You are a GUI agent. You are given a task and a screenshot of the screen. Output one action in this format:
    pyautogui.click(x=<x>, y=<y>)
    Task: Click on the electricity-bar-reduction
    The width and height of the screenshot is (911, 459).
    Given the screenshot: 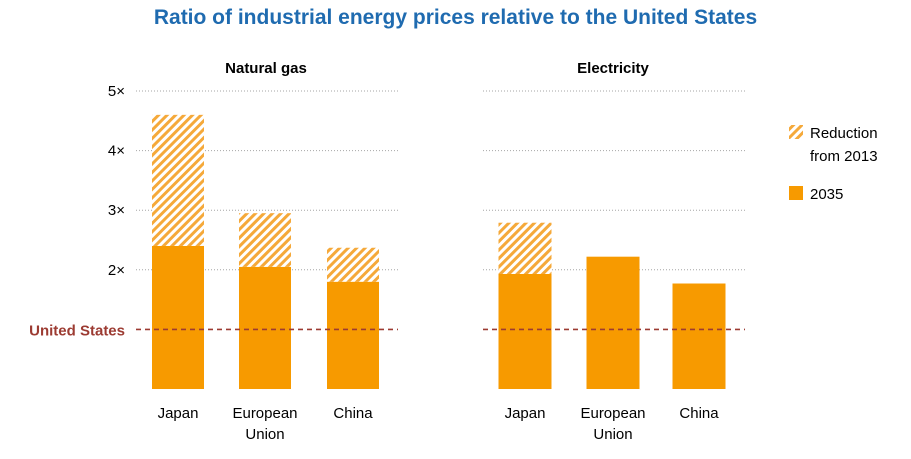 What is the action you would take?
    pyautogui.click(x=525, y=248)
    